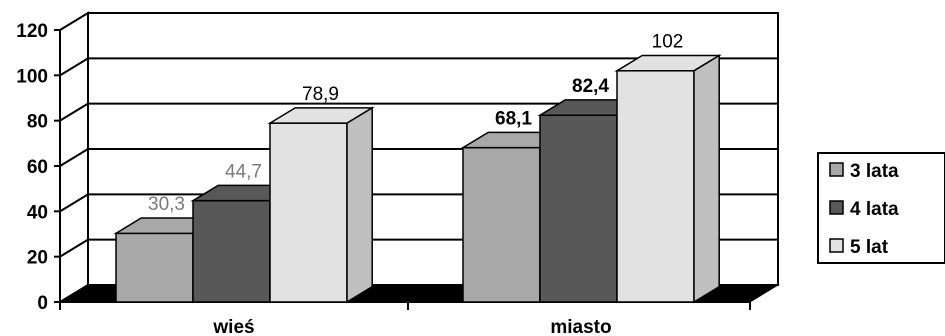 This screenshot has width=945, height=336. Describe the element at coordinates (590, 86) in the screenshot. I see `data-label: 82,4` at that location.